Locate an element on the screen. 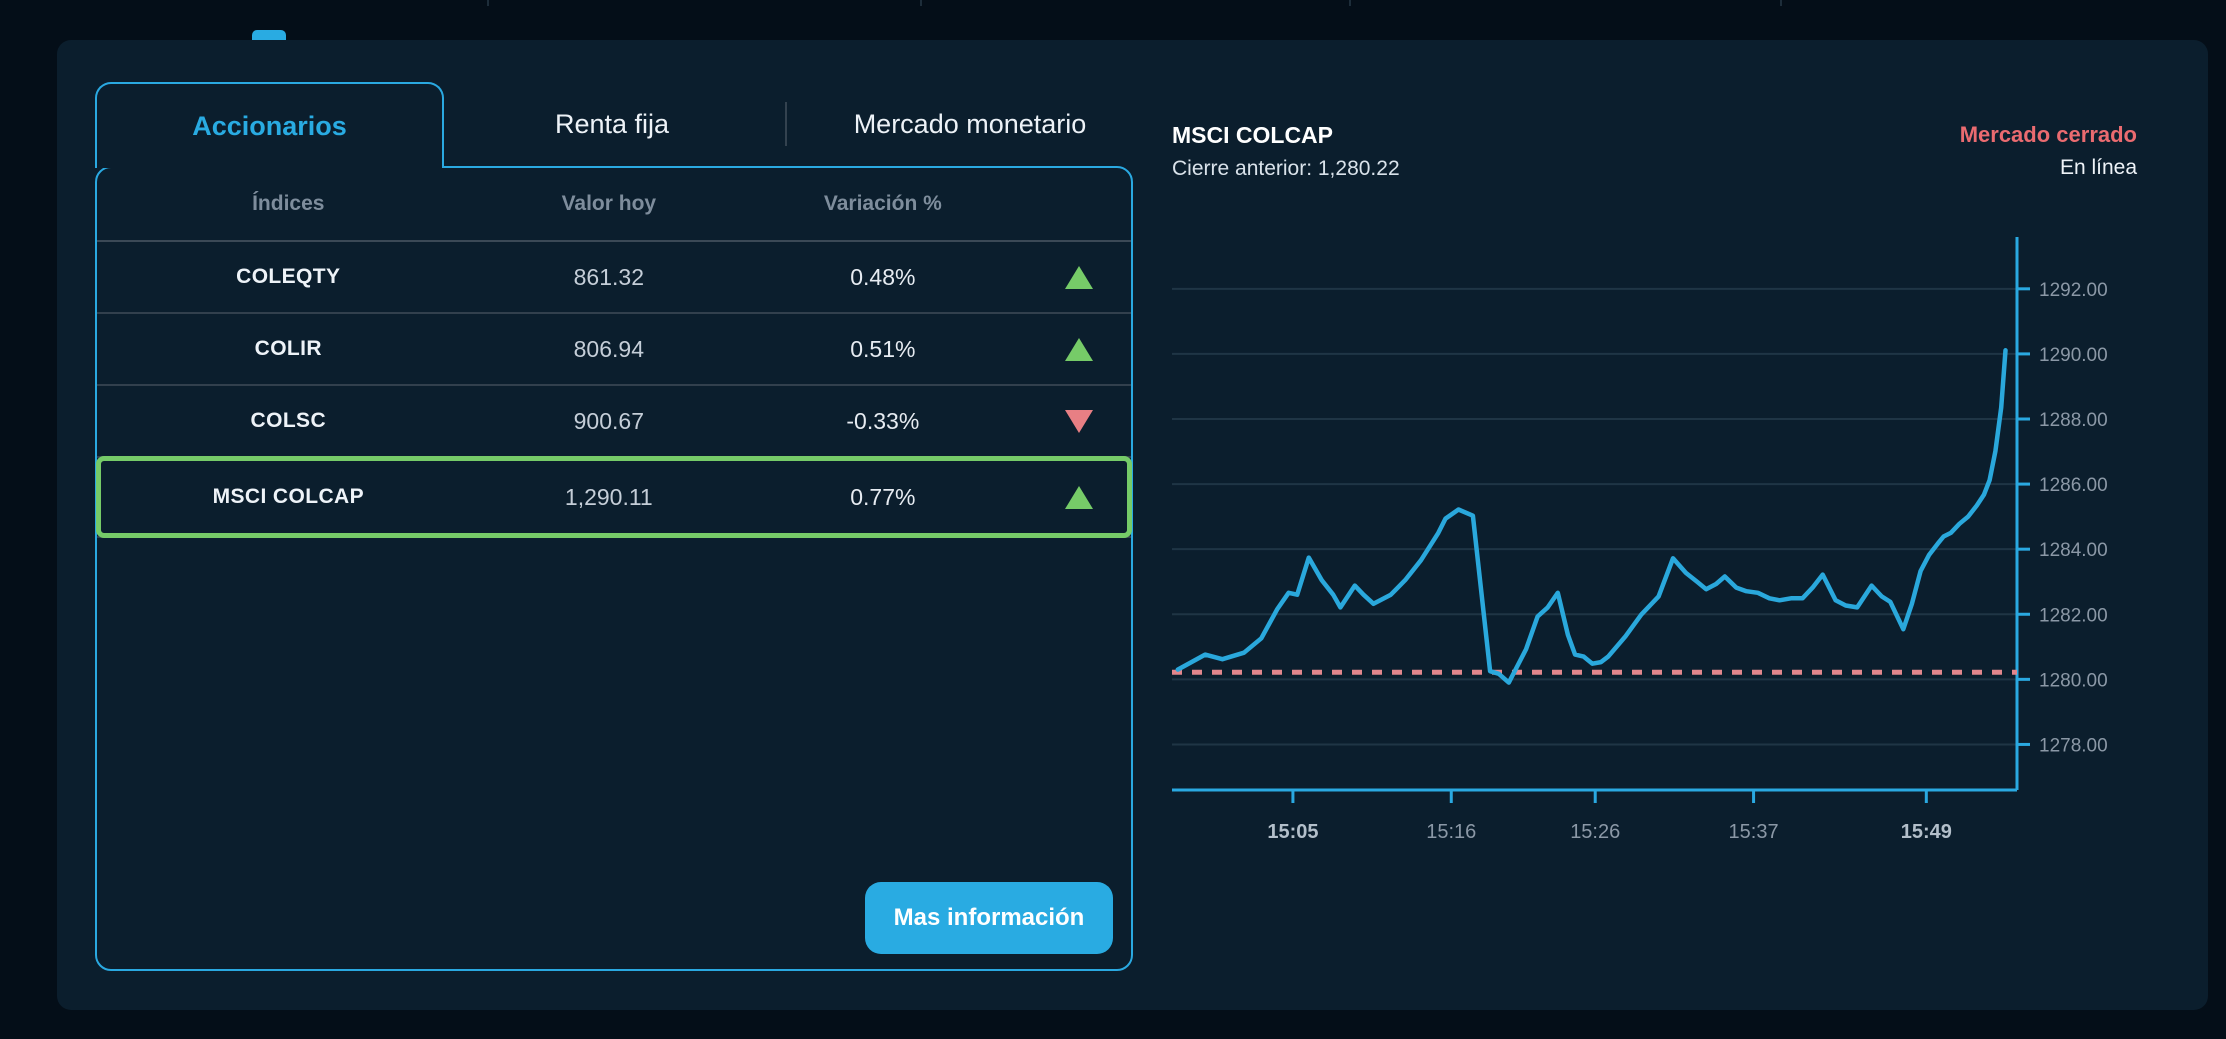 Image resolution: width=2226 pixels, height=1039 pixels. column-header-variacion: Variación % is located at coordinates (882, 203).